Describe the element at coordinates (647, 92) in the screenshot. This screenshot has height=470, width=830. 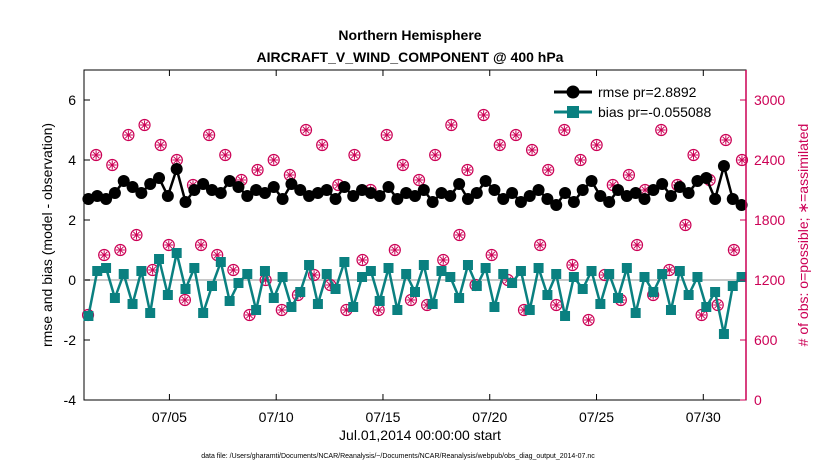
I see `legend-rmse-label: rmse pr=2.8892` at that location.